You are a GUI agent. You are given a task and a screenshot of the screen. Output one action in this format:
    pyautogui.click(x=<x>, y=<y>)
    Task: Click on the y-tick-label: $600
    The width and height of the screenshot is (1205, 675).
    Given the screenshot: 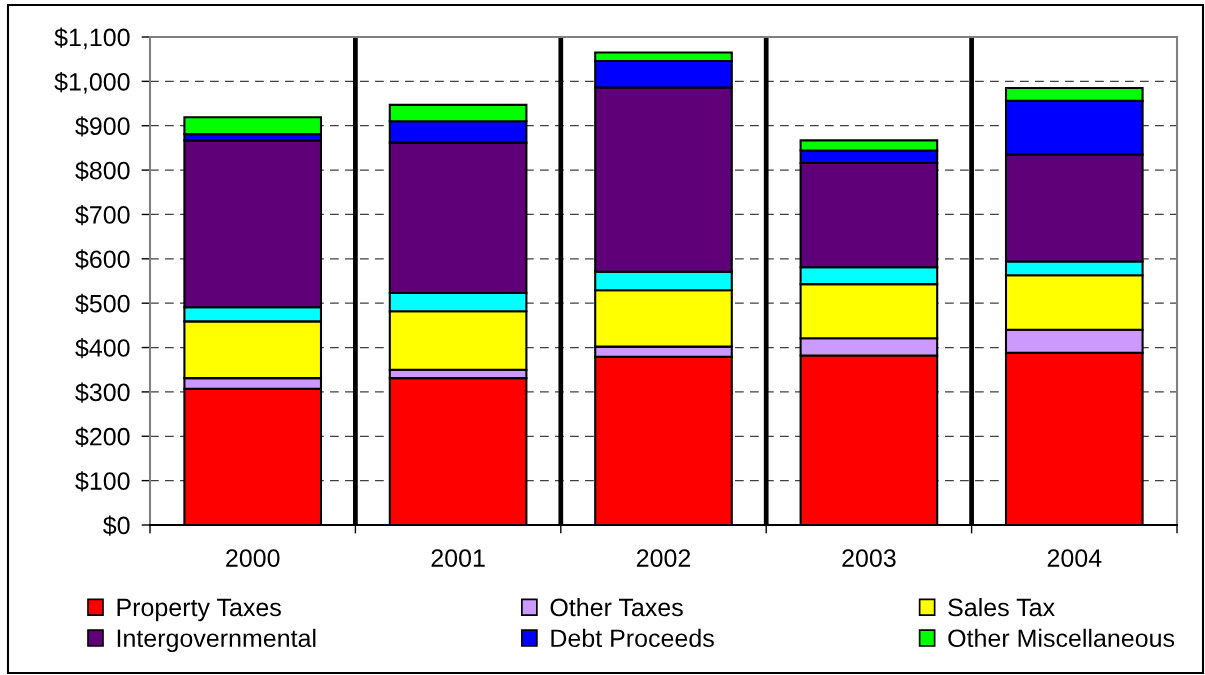 What is the action you would take?
    pyautogui.click(x=102, y=259)
    